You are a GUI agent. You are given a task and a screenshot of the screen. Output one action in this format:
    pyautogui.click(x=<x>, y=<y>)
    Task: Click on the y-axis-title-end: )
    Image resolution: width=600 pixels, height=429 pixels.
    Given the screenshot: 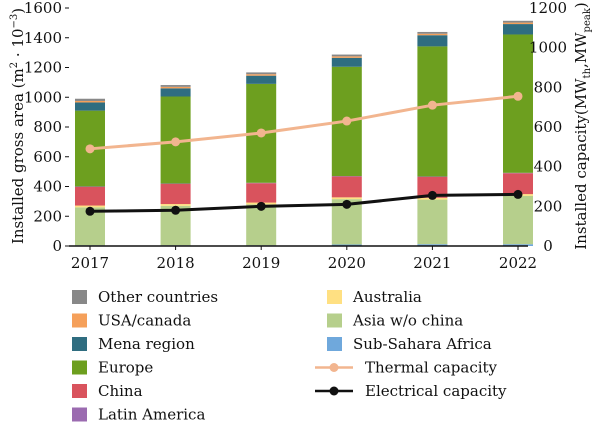 What is the action you would take?
    pyautogui.click(x=18, y=11)
    